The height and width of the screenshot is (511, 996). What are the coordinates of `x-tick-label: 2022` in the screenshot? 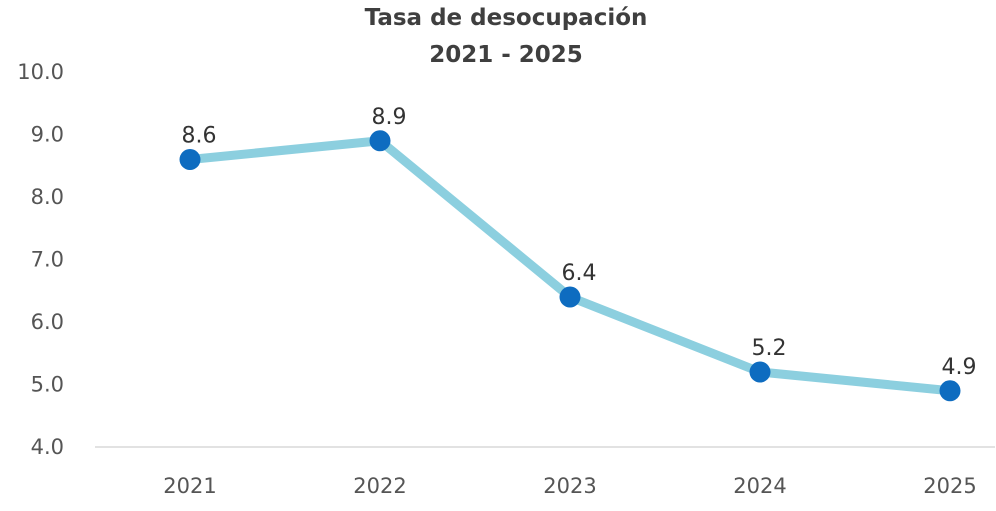 It's located at (379, 486).